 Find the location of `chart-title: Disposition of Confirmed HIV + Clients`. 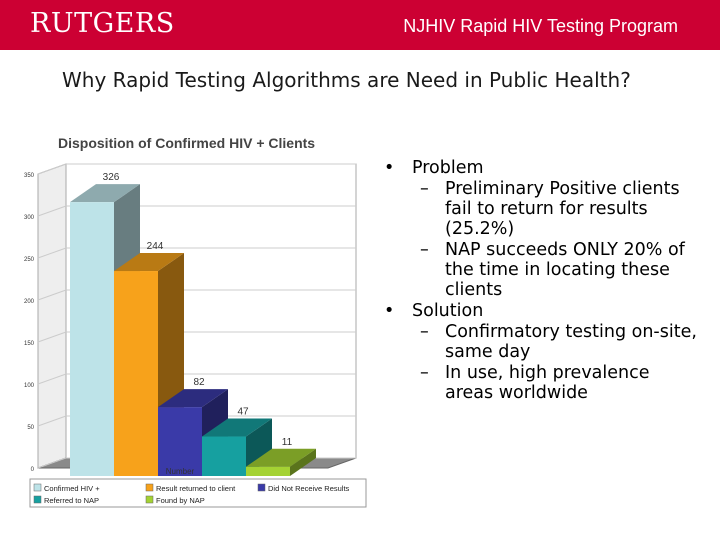

chart-title: Disposition of Confirmed HIV + Clients is located at coordinates (186, 143).